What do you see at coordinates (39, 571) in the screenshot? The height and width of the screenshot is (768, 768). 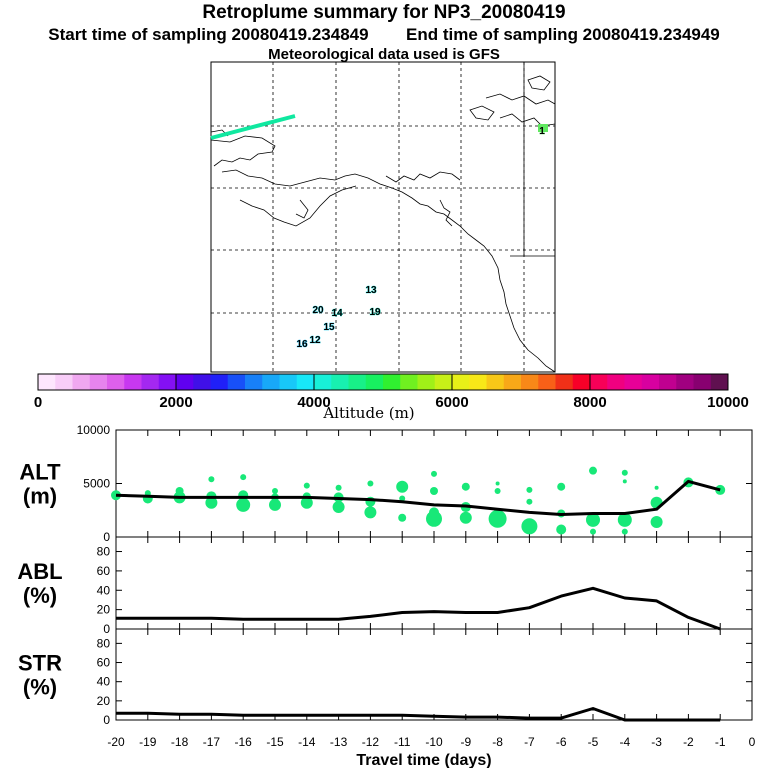 I see `y-axis-label: ABL` at bounding box center [39, 571].